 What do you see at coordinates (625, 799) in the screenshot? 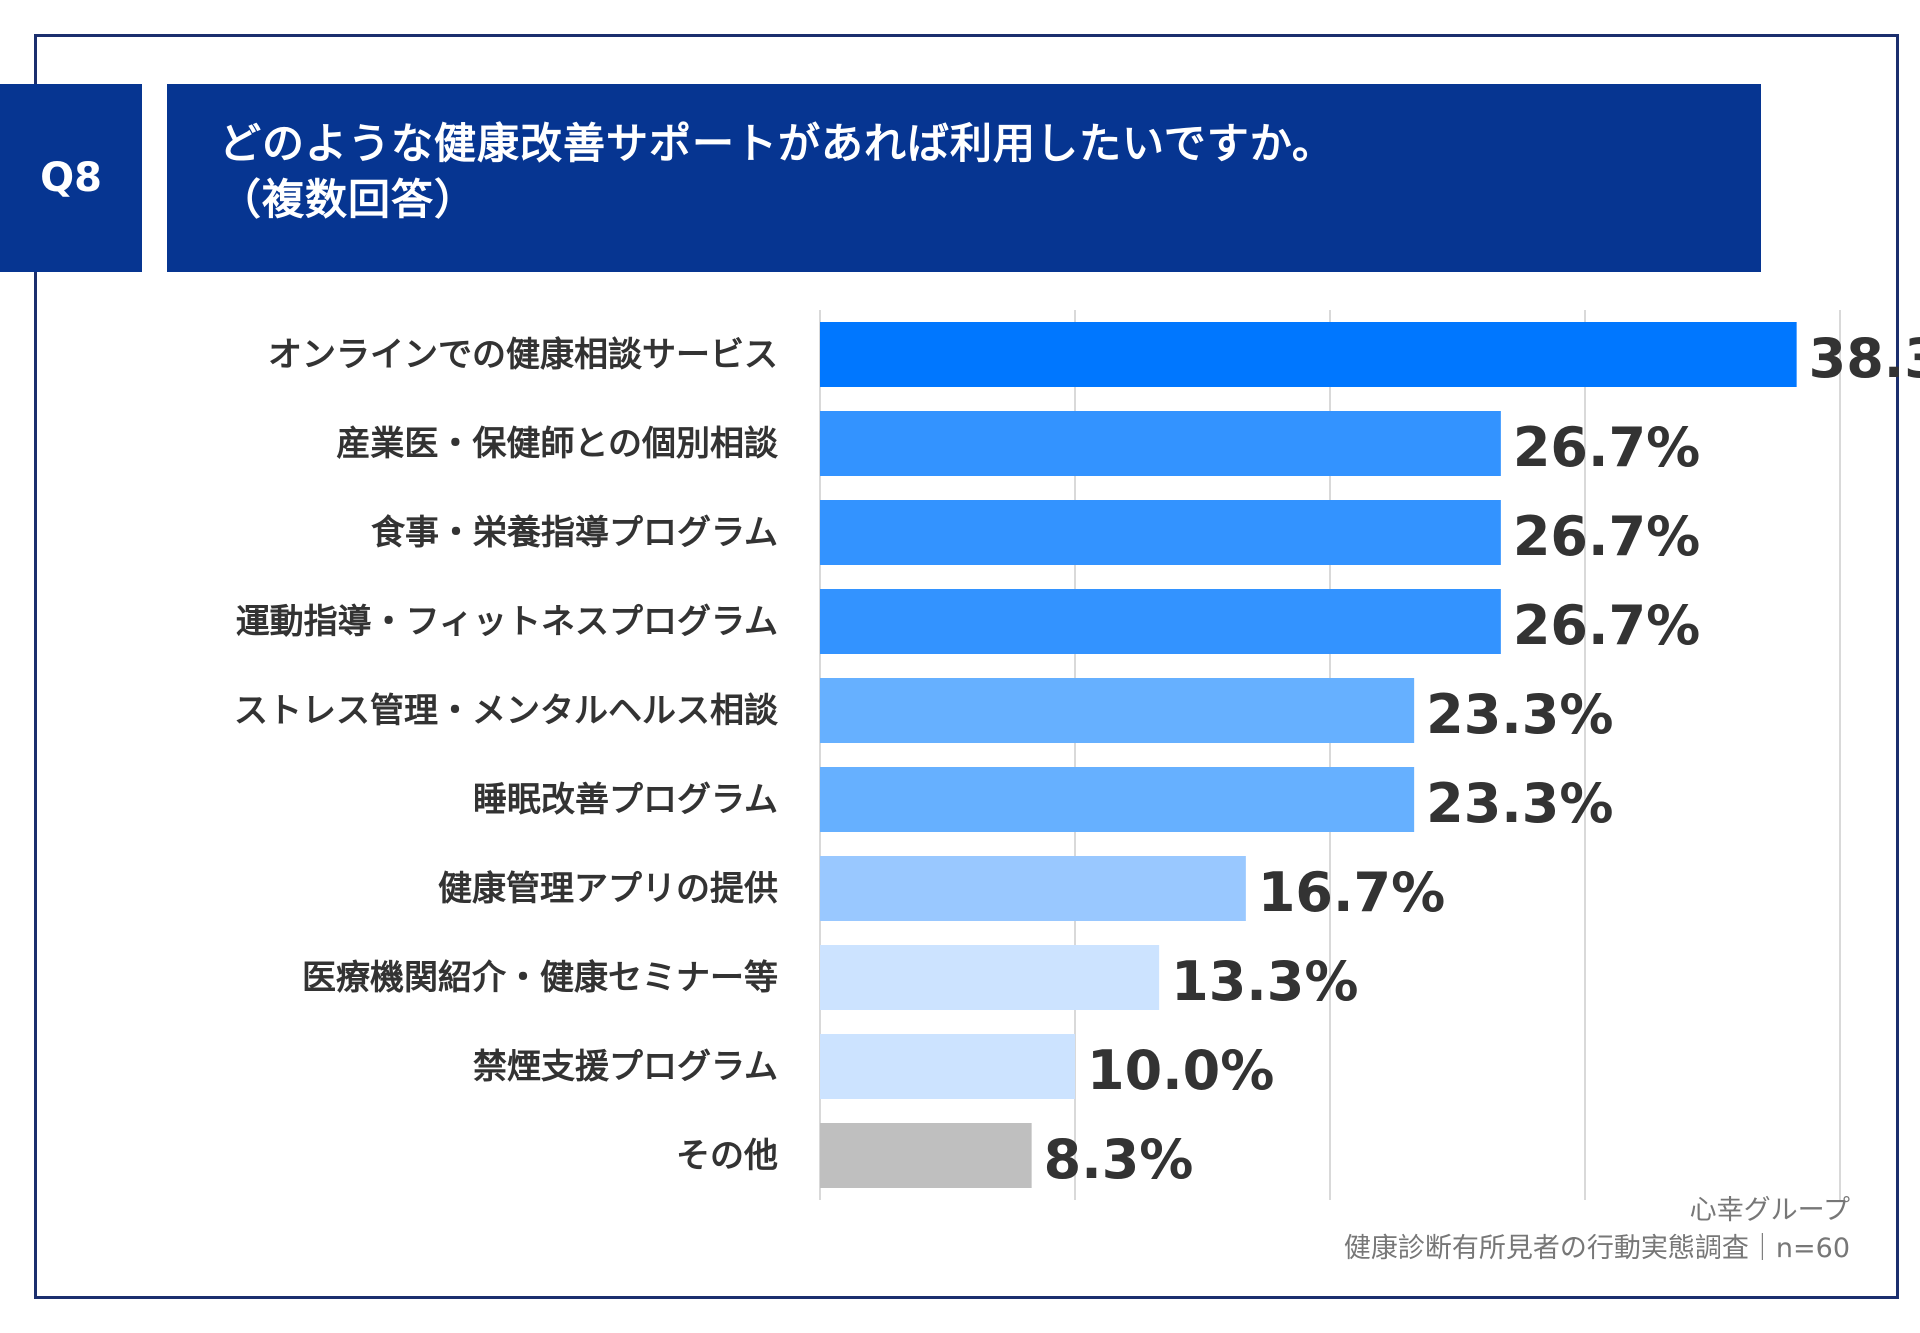
I see `category-label-6: 睡眠改善プログラム` at bounding box center [625, 799].